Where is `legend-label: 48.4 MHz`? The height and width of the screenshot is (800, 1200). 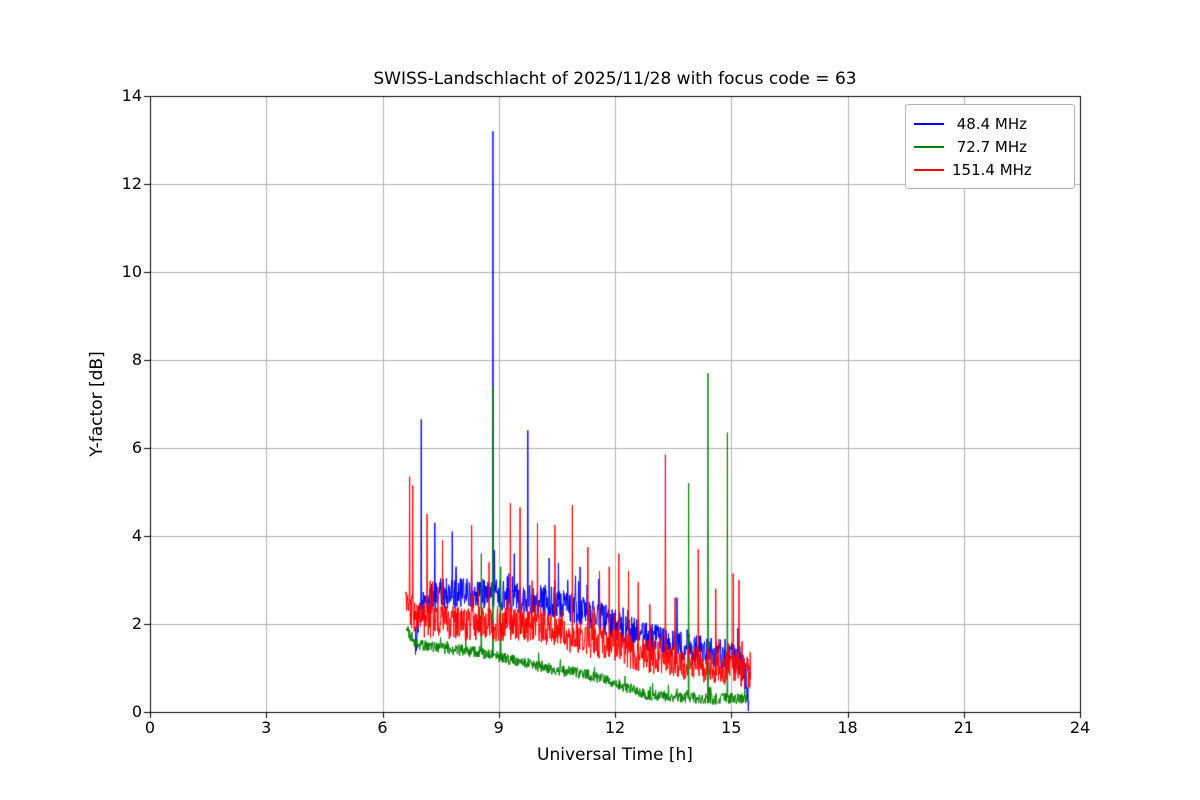 legend-label: 48.4 MHz is located at coordinates (990, 123).